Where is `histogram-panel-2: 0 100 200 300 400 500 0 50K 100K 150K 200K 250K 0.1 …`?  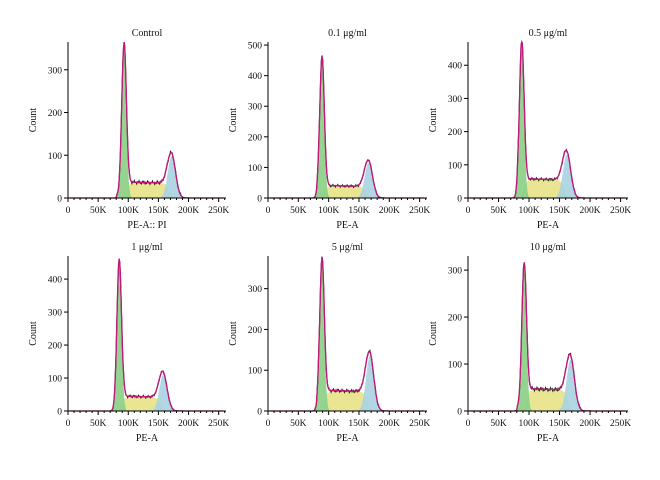
histogram-panel-2: 0 100 200 300 400 500 0 50K 100K 150K 200K 250K 0.1 … is located at coordinates (329, 129).